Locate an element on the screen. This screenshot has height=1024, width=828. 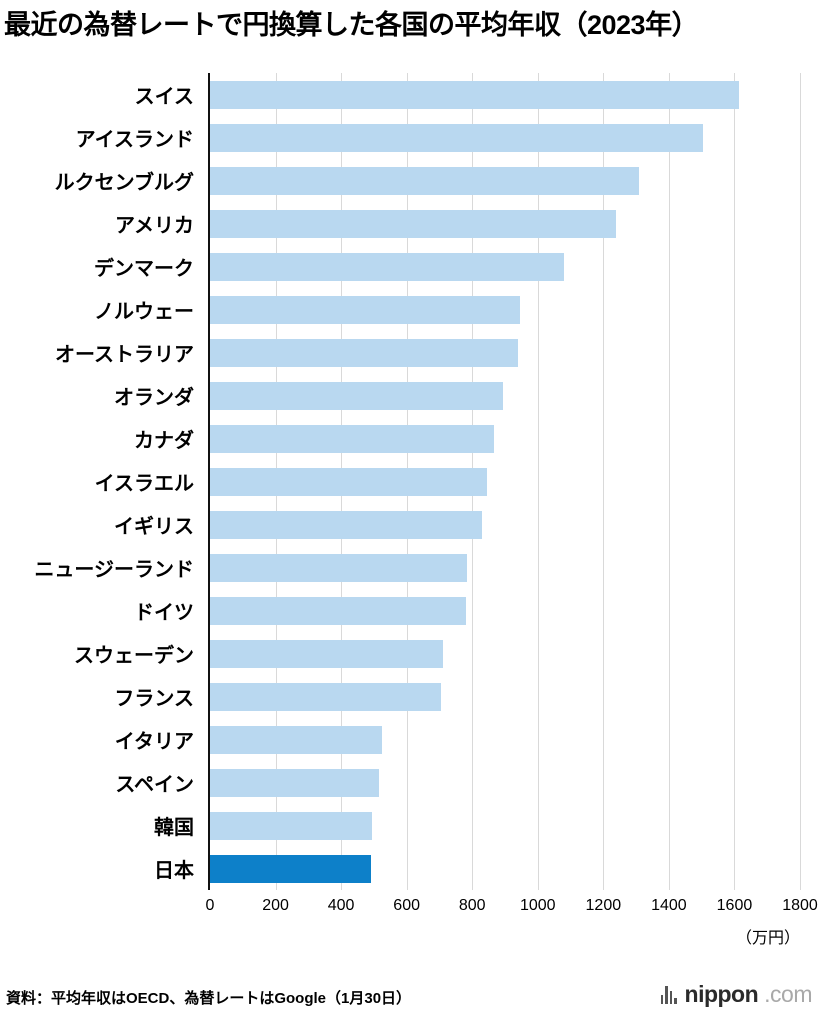
source-note: 資料：平均年収はOECD、為替レートはGoogle（1月30日） is located at coordinates (209, 998).